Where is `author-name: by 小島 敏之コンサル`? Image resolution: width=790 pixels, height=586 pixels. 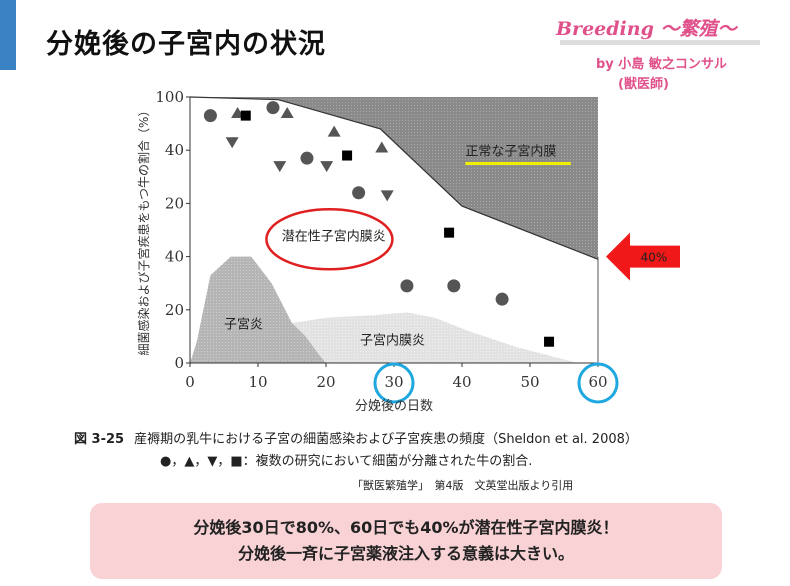
author-name: by 小島 敏之コンサル is located at coordinates (661, 64).